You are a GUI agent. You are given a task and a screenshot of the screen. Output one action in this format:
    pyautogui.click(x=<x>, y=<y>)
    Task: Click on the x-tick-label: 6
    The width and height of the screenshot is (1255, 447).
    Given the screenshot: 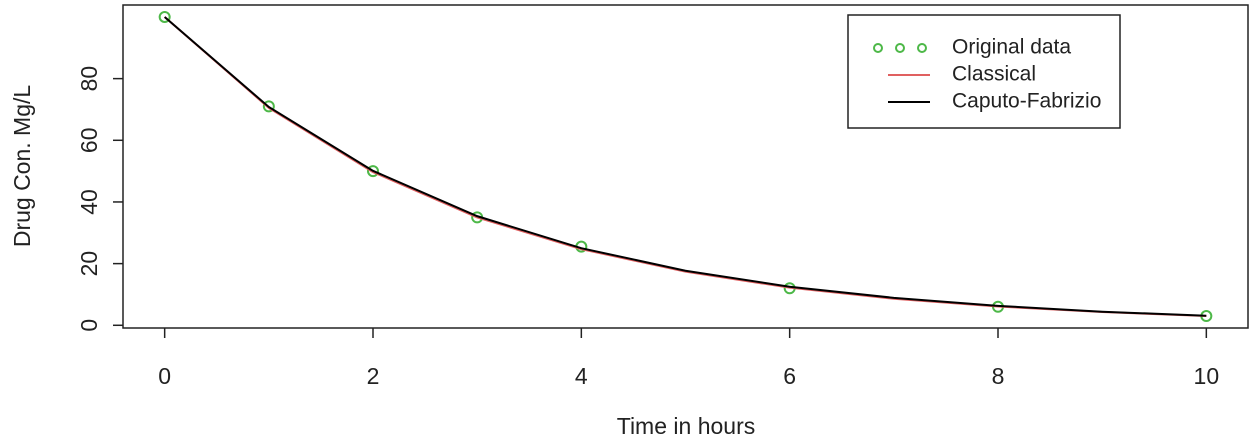 What is the action you would take?
    pyautogui.click(x=789, y=376)
    